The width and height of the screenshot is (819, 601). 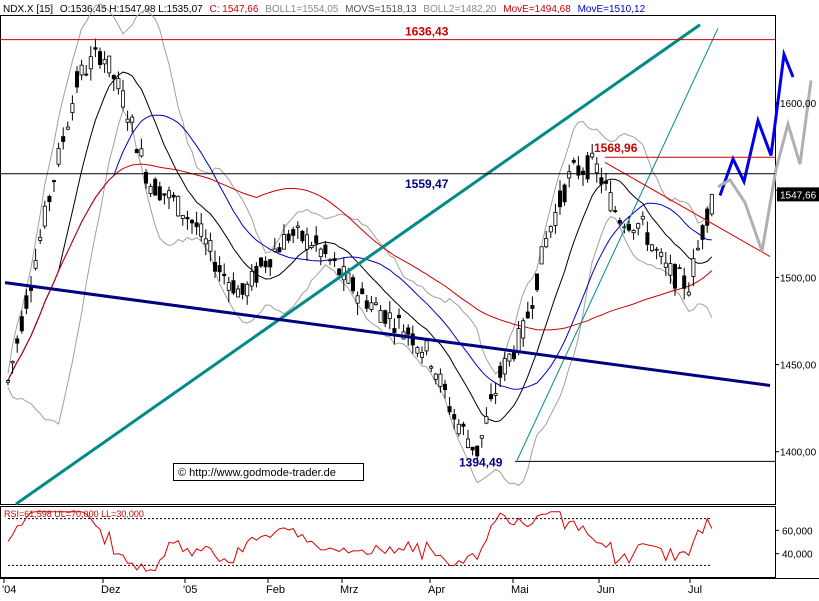 What do you see at coordinates (606, 590) in the screenshot?
I see `x-tick-label: Jun` at bounding box center [606, 590].